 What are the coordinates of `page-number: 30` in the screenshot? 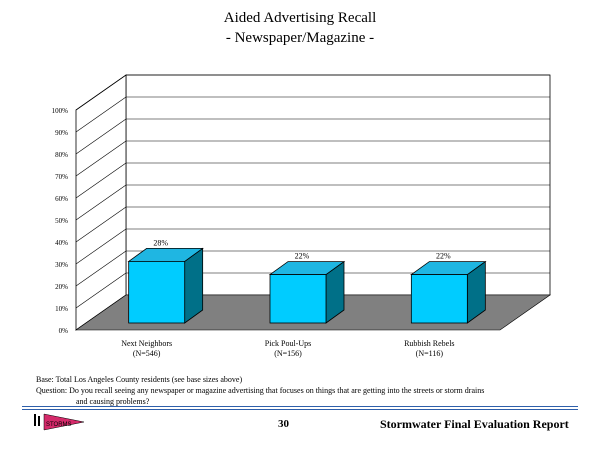 It's located at (283, 424).